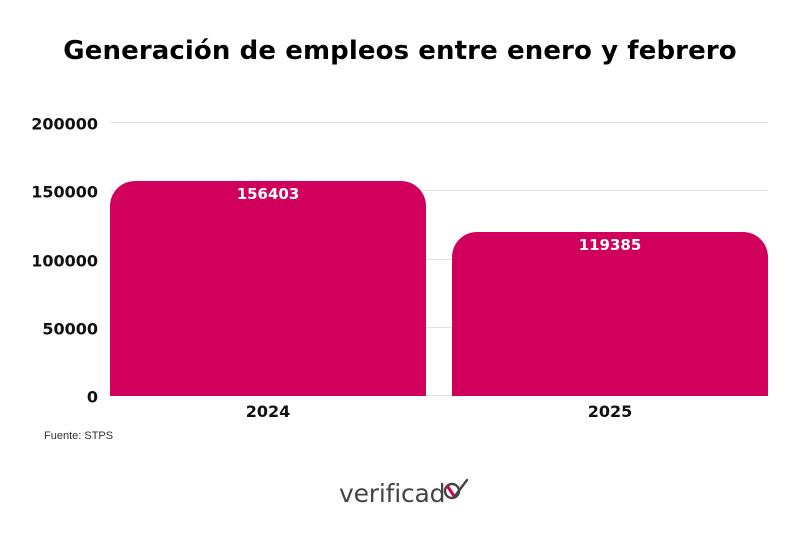 This screenshot has height=533, width=800. I want to click on bar-value-label: 156403, so click(268, 194).